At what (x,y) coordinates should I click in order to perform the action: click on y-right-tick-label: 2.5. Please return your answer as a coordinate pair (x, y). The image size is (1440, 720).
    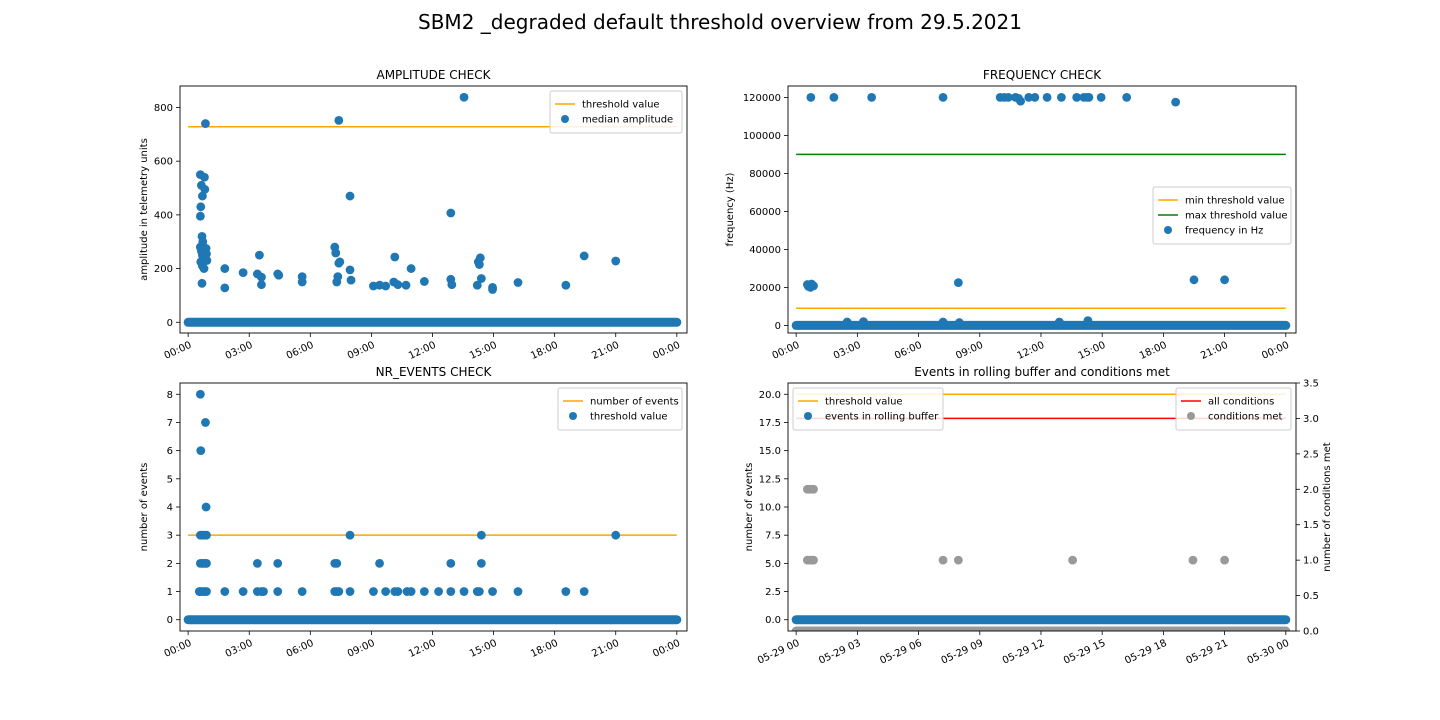
    Looking at the image, I should click on (1311, 454).